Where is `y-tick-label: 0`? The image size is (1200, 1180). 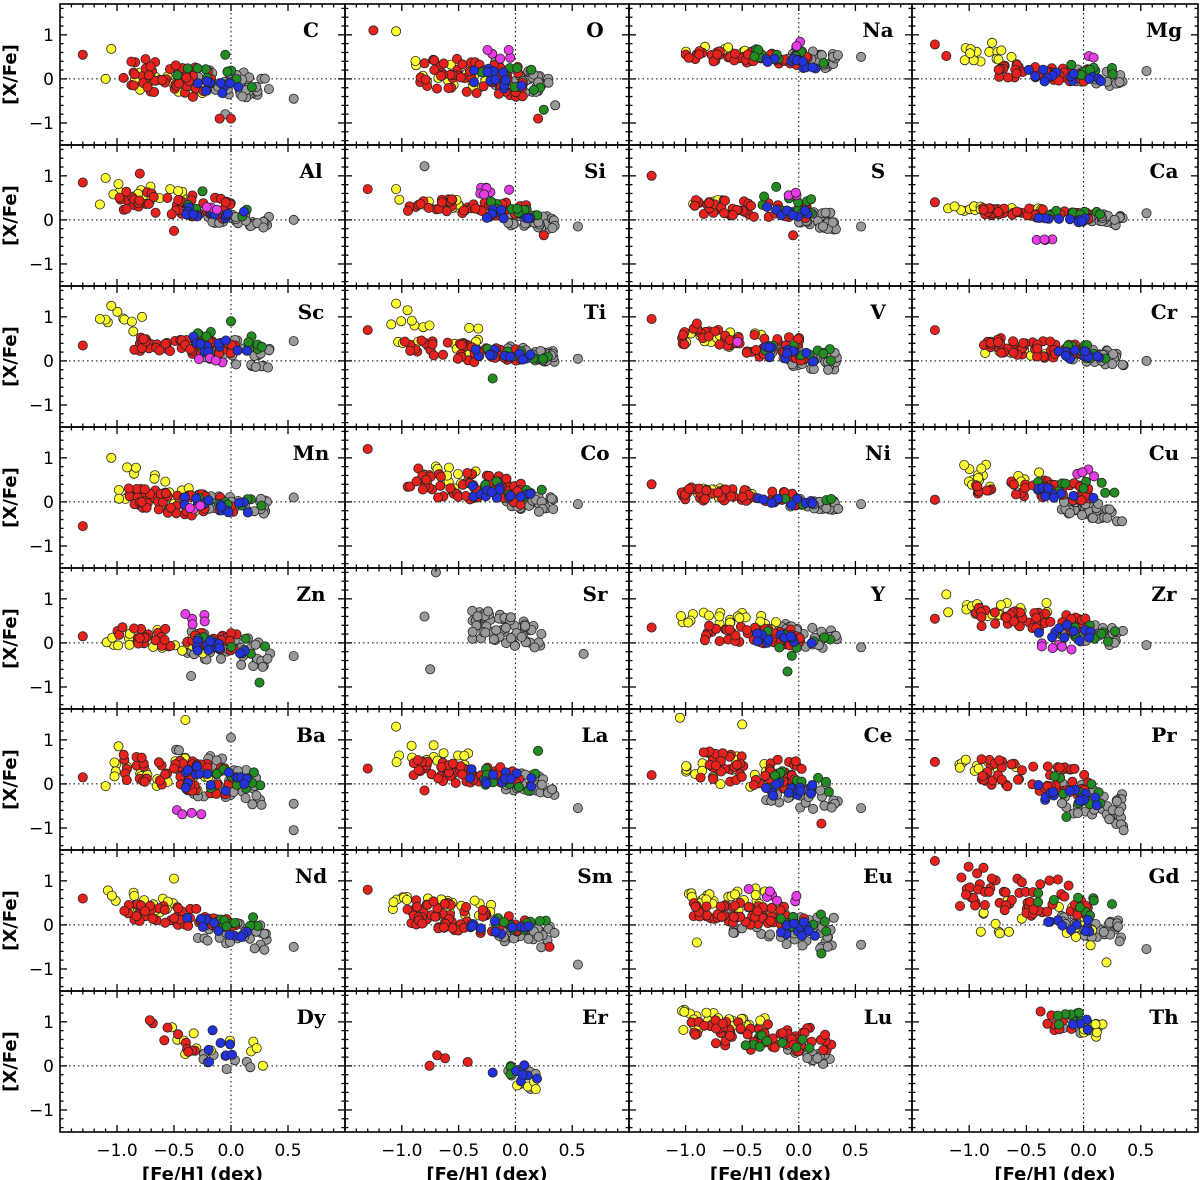
y-tick-label: 0 is located at coordinates (48, 362).